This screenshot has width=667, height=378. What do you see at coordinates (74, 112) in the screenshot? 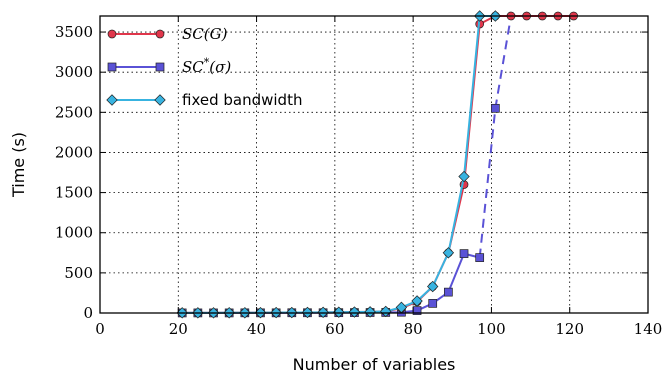
I see `y-tick-label: 2500` at bounding box center [74, 112].